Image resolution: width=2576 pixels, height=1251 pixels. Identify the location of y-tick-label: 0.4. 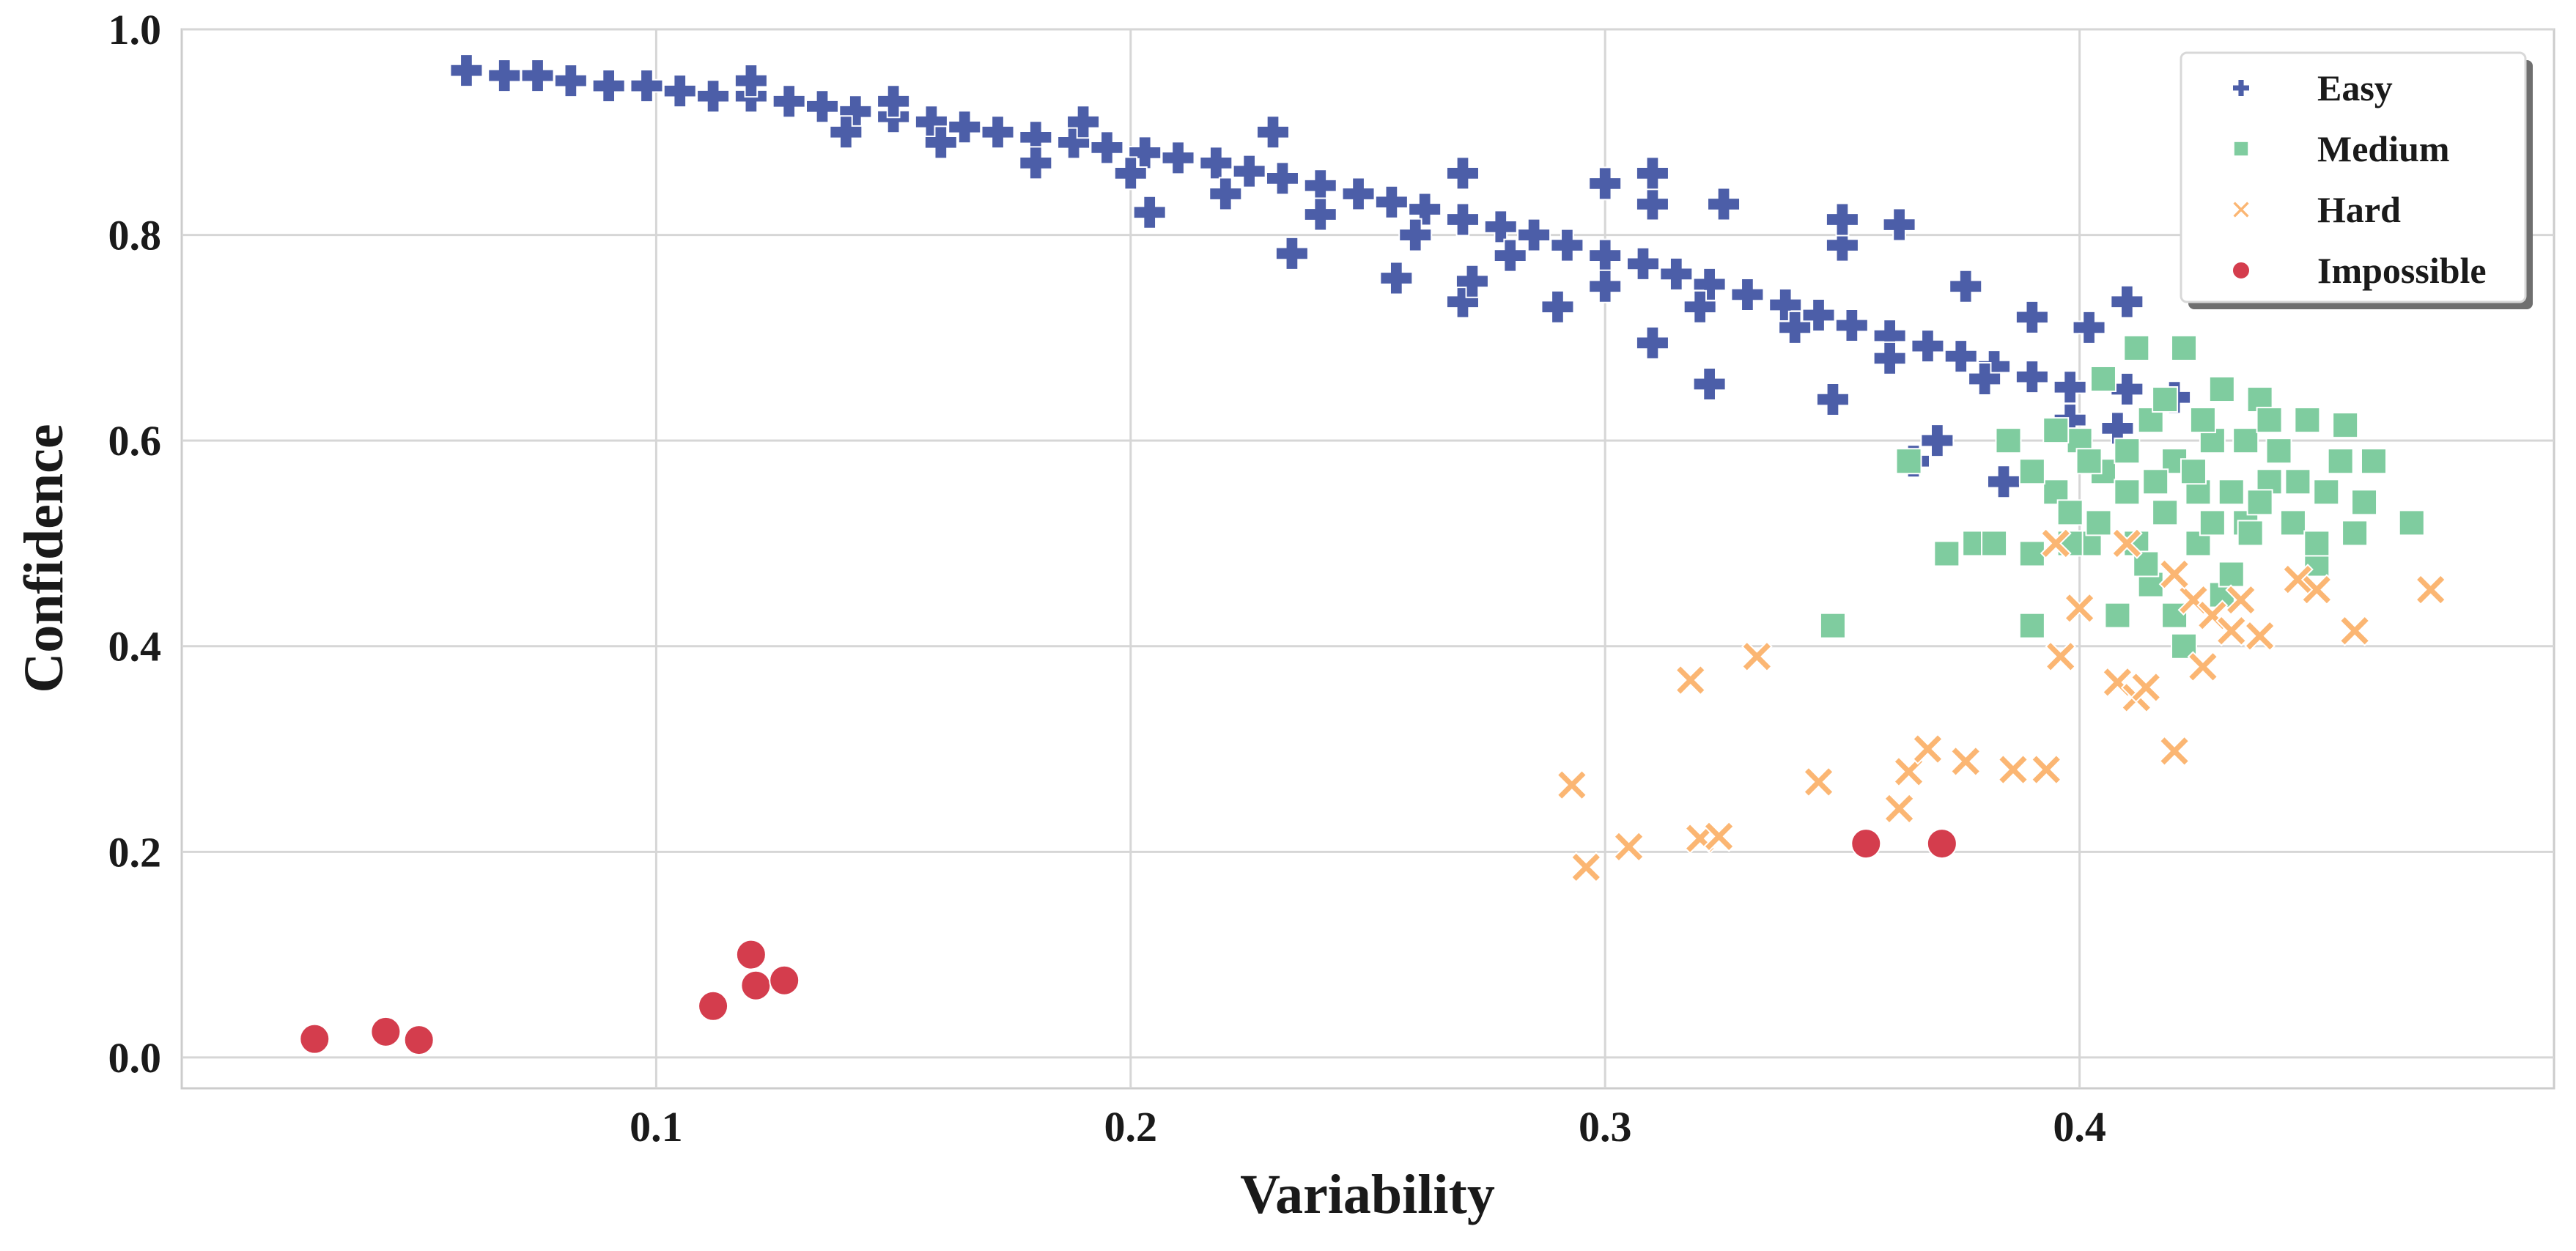
(135, 647).